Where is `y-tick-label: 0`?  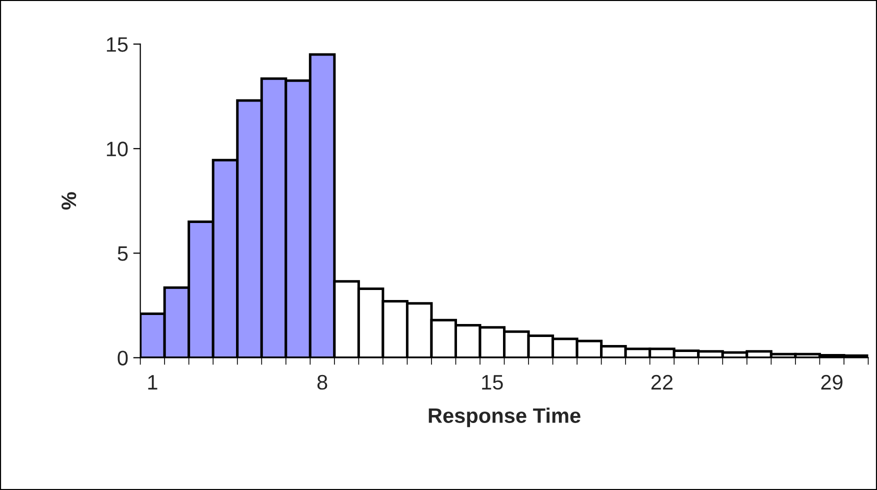 y-tick-label: 0 is located at coordinates (123, 358).